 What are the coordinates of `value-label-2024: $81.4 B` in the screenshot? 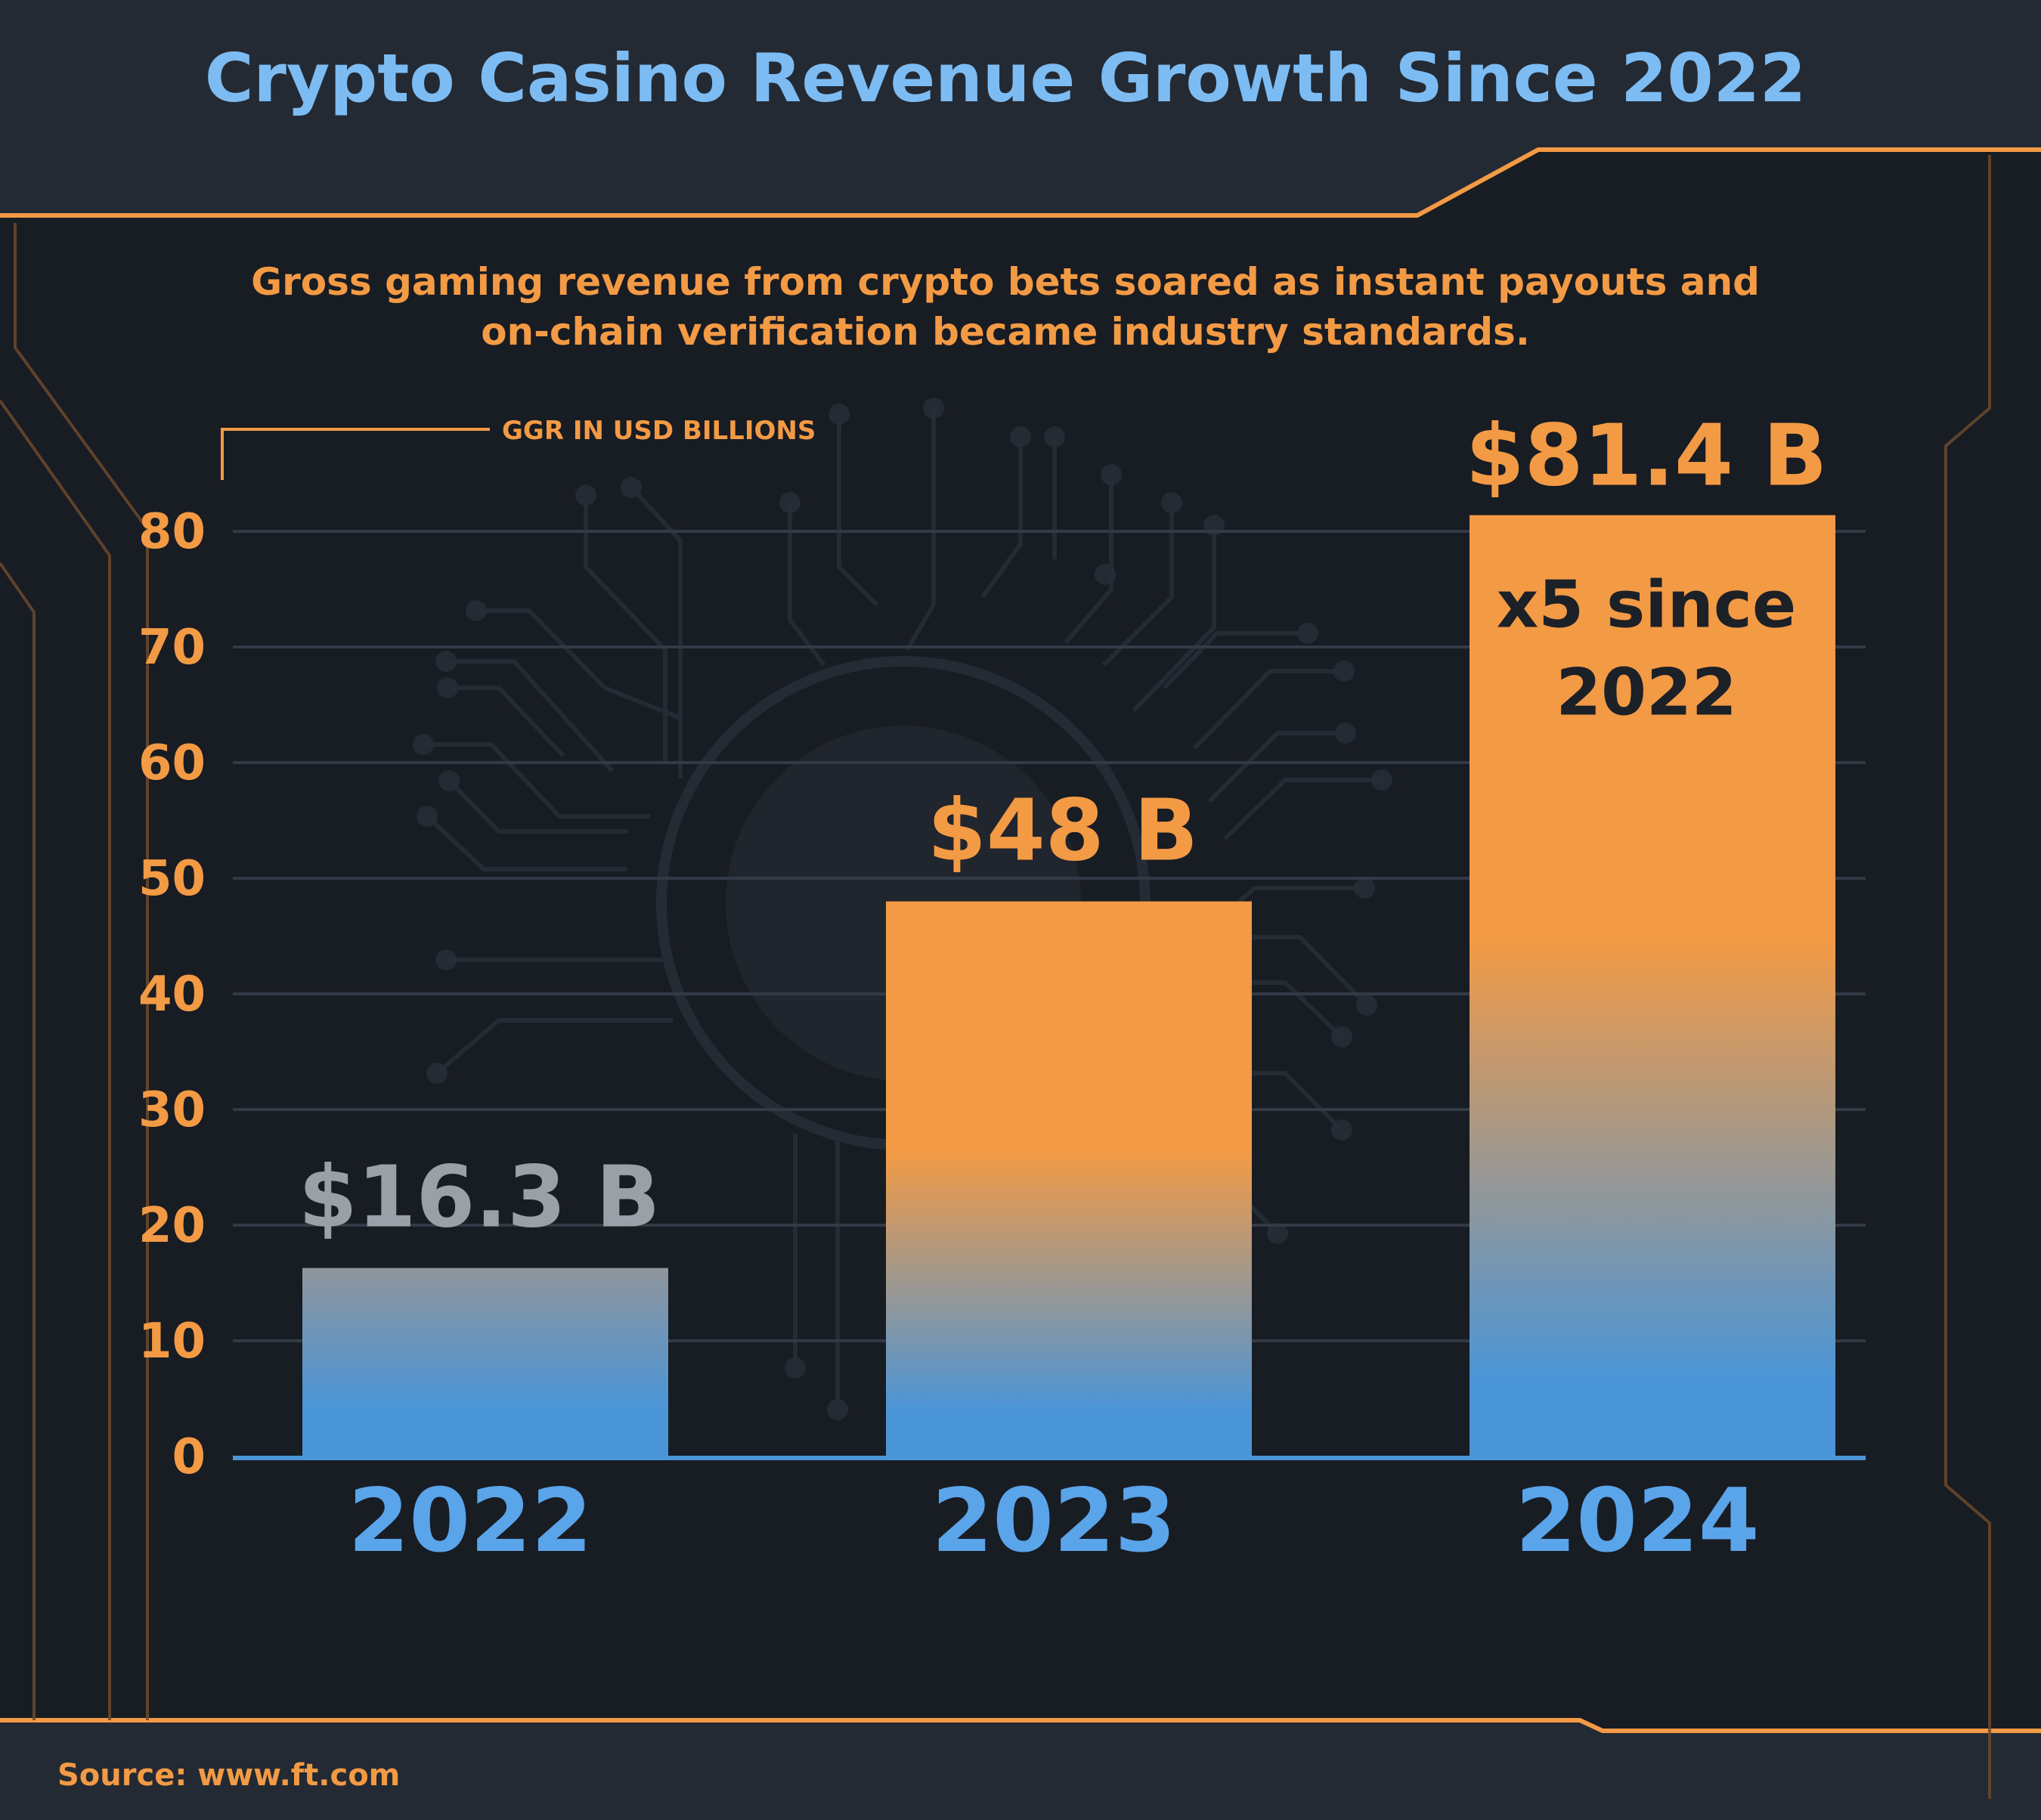 It's located at (1647, 456).